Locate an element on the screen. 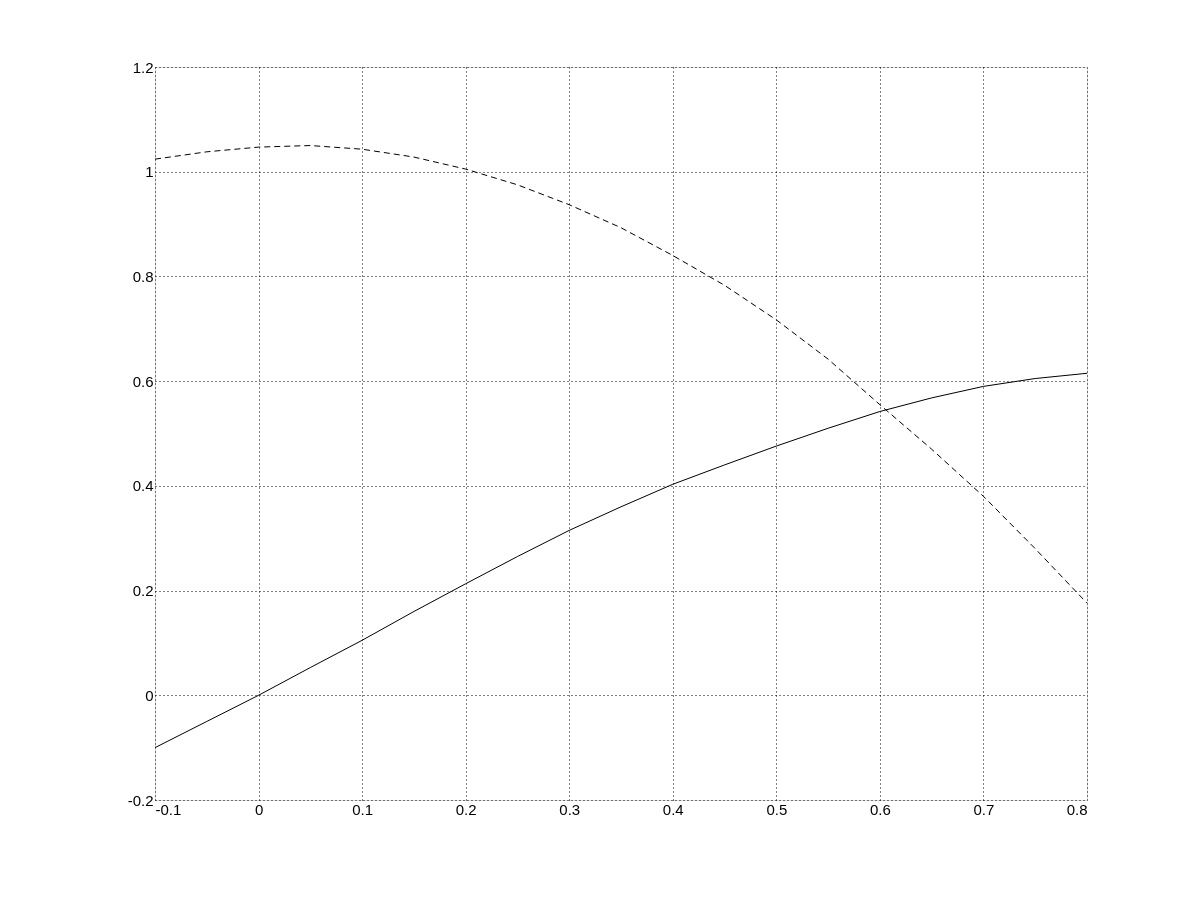  y-tick-label: 0.8 is located at coordinates (143, 276).